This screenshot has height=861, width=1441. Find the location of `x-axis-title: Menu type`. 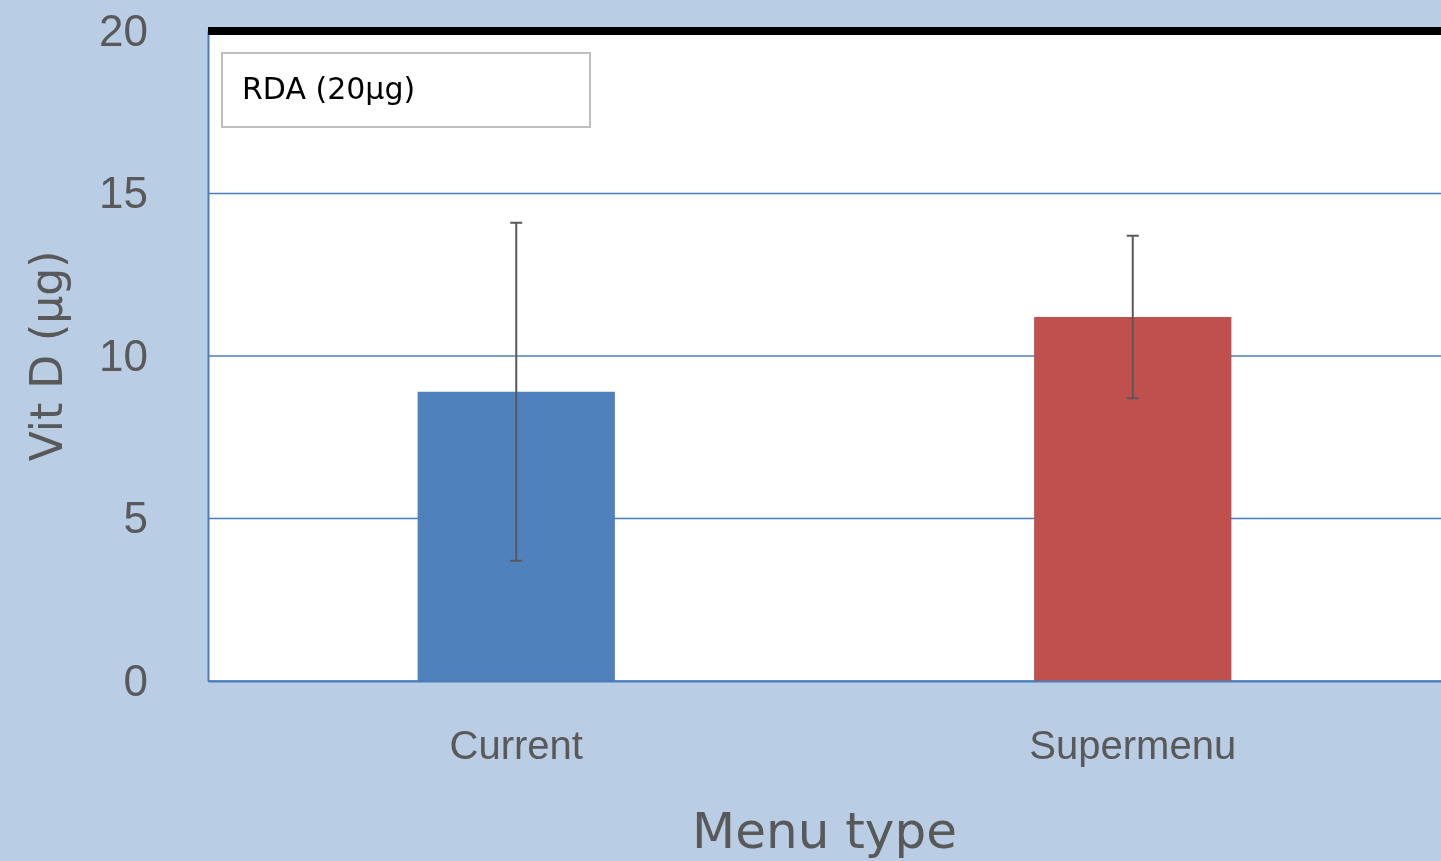

x-axis-title: Menu type is located at coordinates (824, 831).